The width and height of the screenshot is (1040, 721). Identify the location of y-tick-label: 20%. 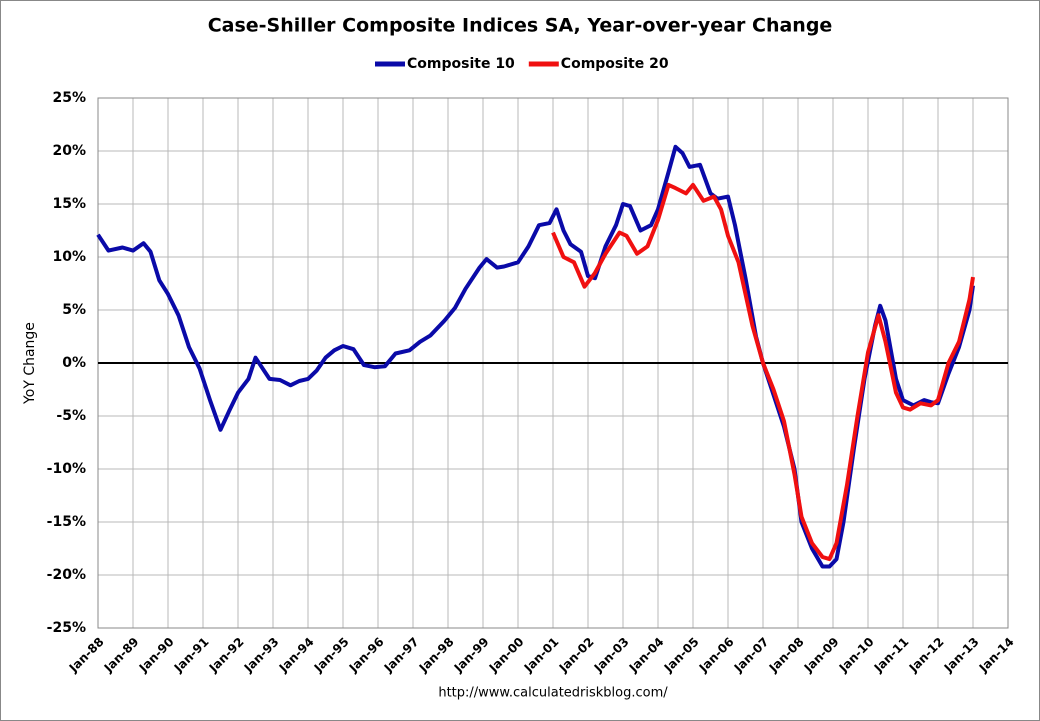
(69, 151).